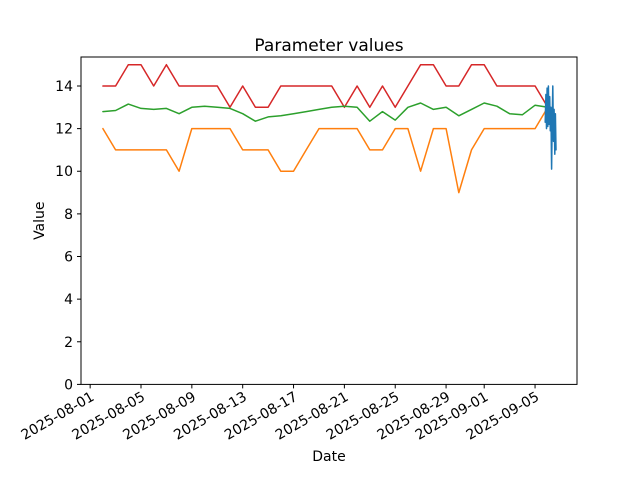 This screenshot has height=480, width=640. Describe the element at coordinates (328, 457) in the screenshot. I see `x-axis-label: Date` at that location.